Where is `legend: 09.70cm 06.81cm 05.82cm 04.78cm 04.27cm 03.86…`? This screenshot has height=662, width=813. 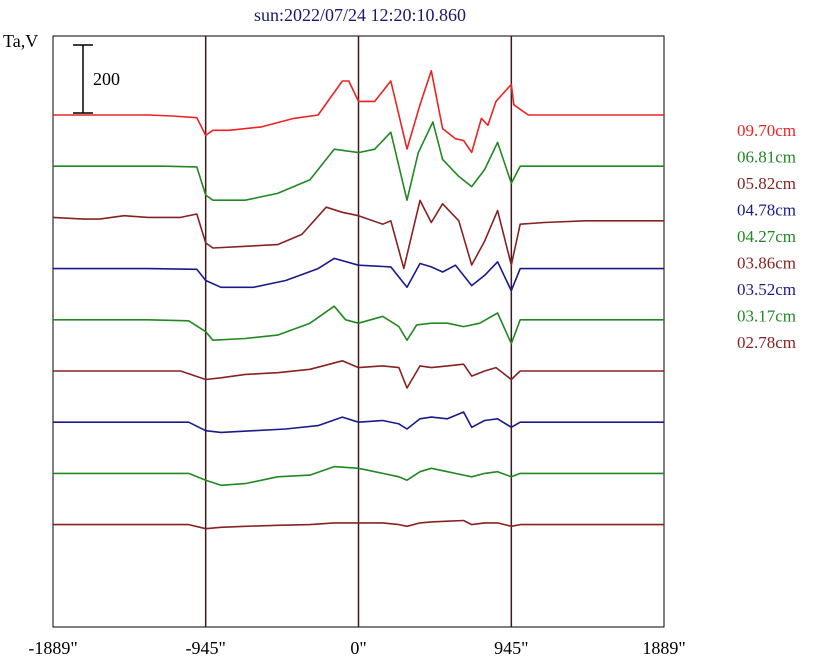
legend: 09.70cm 06.81cm 05.82cm 04.78cm 04.27cm 03.86… is located at coordinates (766, 236).